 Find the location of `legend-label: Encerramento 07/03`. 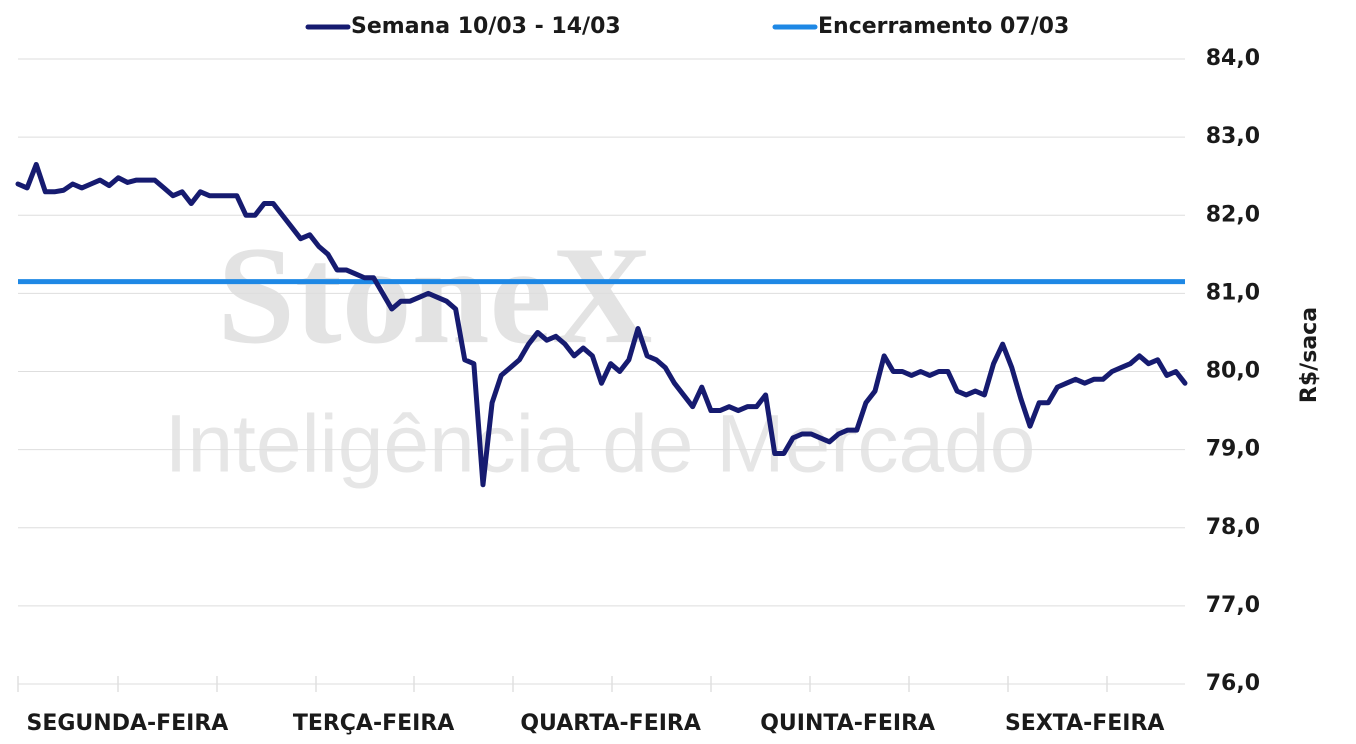

legend-label: Encerramento 07/03 is located at coordinates (943, 26).